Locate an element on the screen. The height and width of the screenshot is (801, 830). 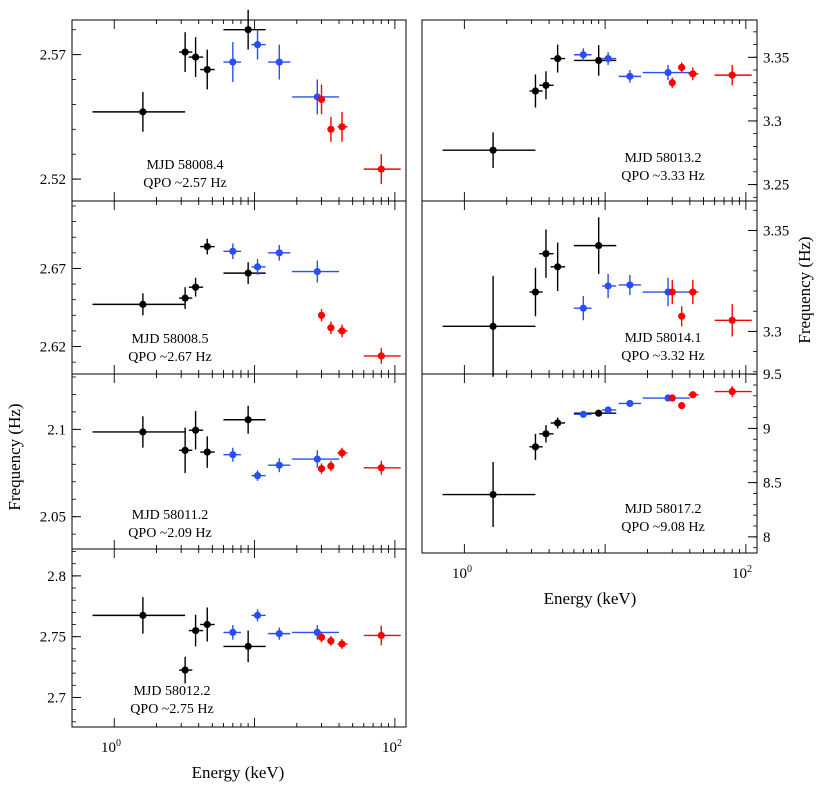
right-y-axis-label: Frequency (Hz) is located at coordinates (804, 289).